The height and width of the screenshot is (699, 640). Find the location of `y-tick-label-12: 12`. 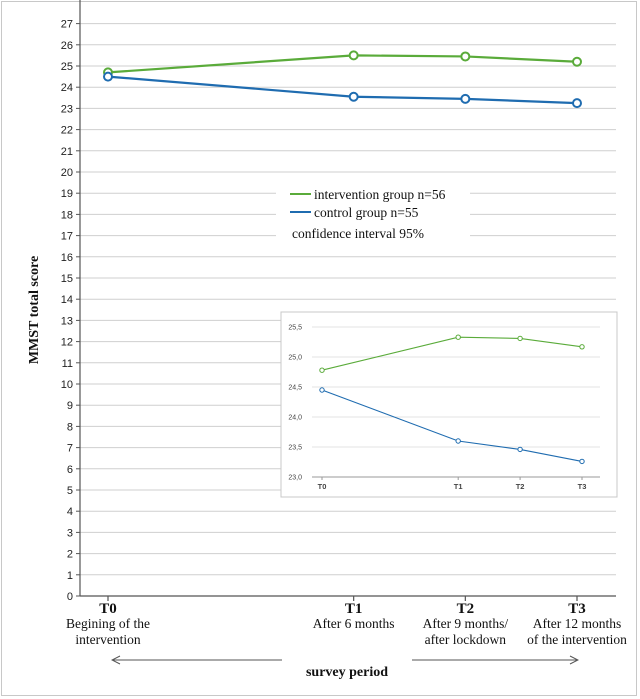

y-tick-label-12: 12 is located at coordinates (67, 343).